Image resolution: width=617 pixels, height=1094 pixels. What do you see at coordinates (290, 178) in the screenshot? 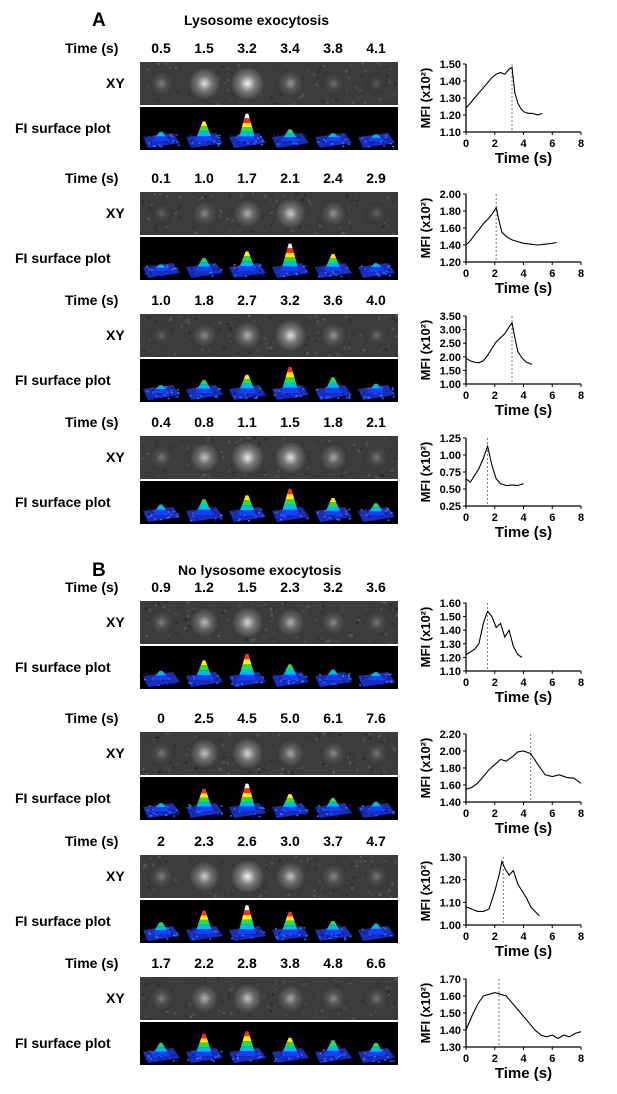
I see `time-value: 2.1` at bounding box center [290, 178].